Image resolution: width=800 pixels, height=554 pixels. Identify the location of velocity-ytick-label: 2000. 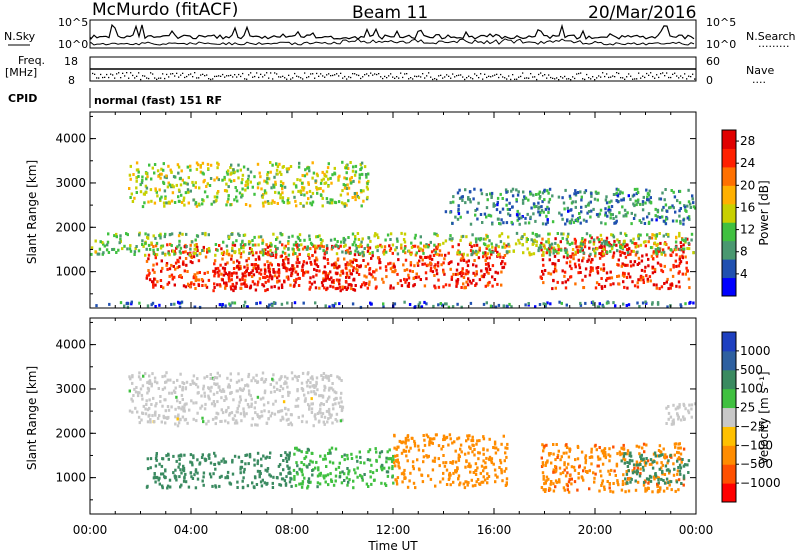
(70, 433).